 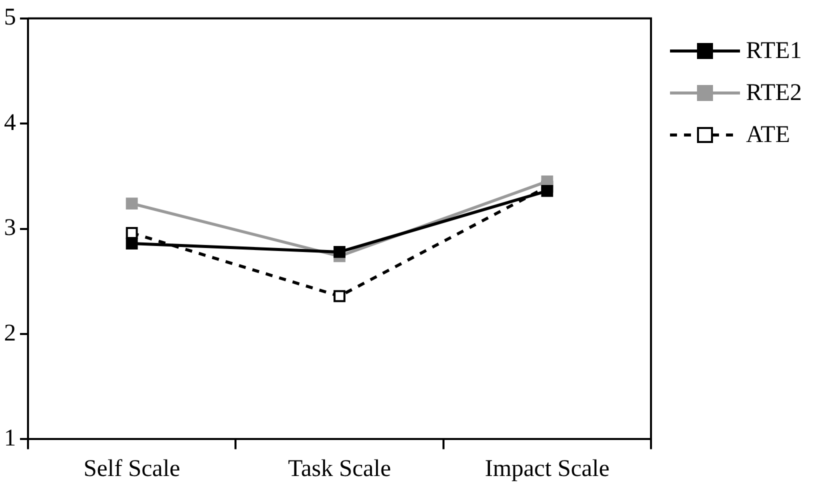 What do you see at coordinates (547, 469) in the screenshot?
I see `x-tick-label: Impact Scale` at bounding box center [547, 469].